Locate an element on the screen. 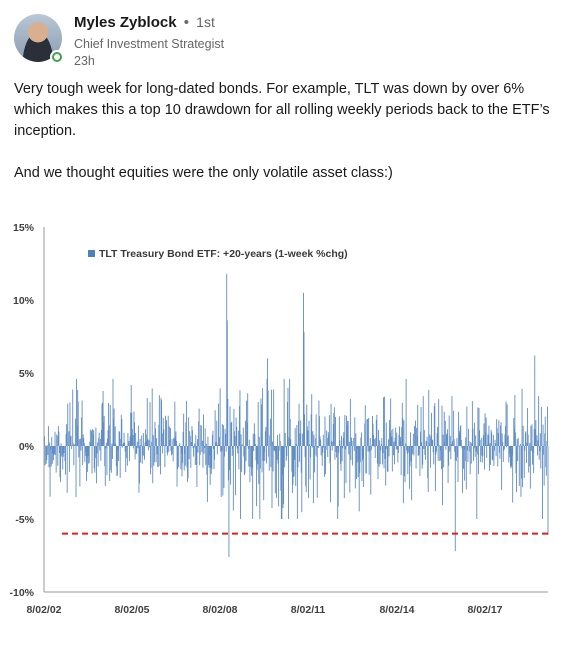 The image size is (582, 651). y-tick-label: -5% is located at coordinates (24, 520).